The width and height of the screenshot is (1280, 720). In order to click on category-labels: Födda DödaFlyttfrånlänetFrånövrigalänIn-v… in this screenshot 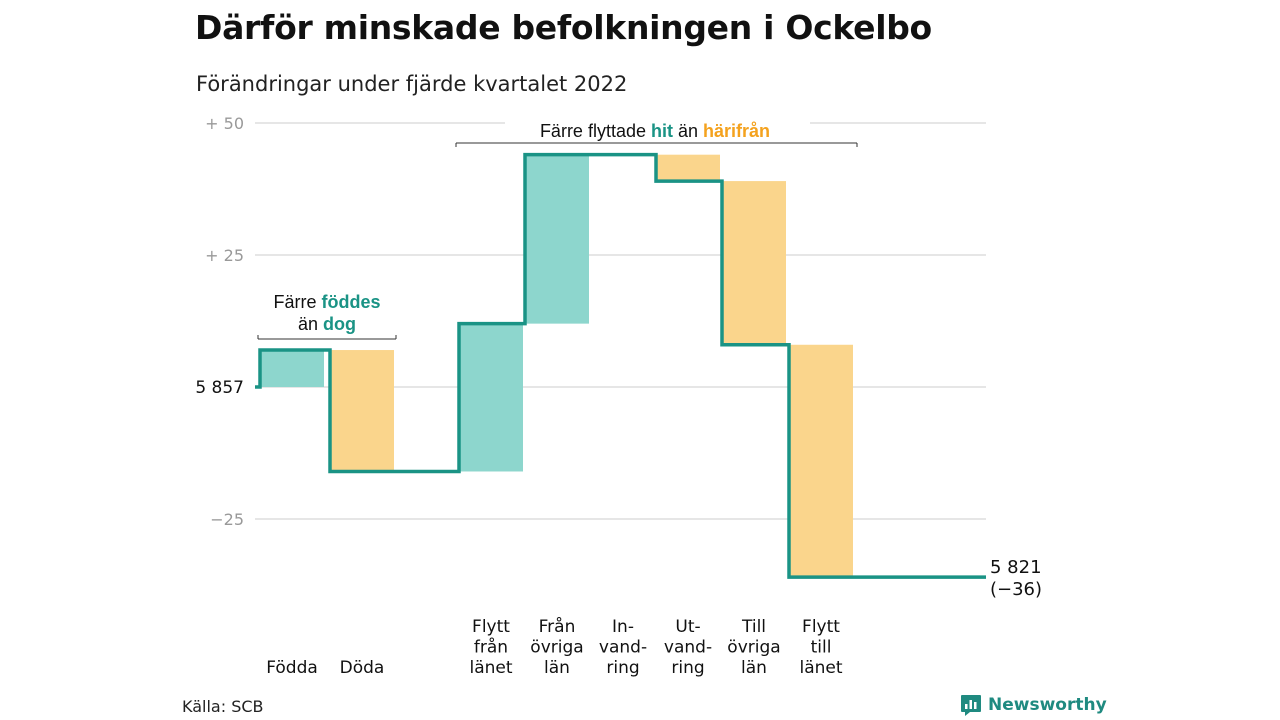, I will do `click(554, 647)`.